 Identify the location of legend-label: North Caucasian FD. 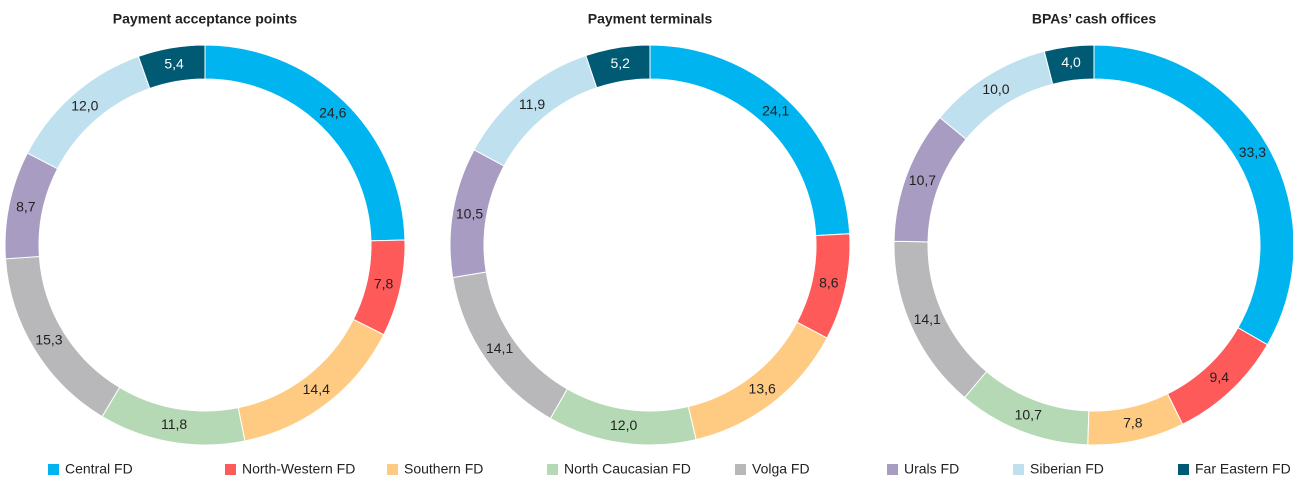
(627, 469).